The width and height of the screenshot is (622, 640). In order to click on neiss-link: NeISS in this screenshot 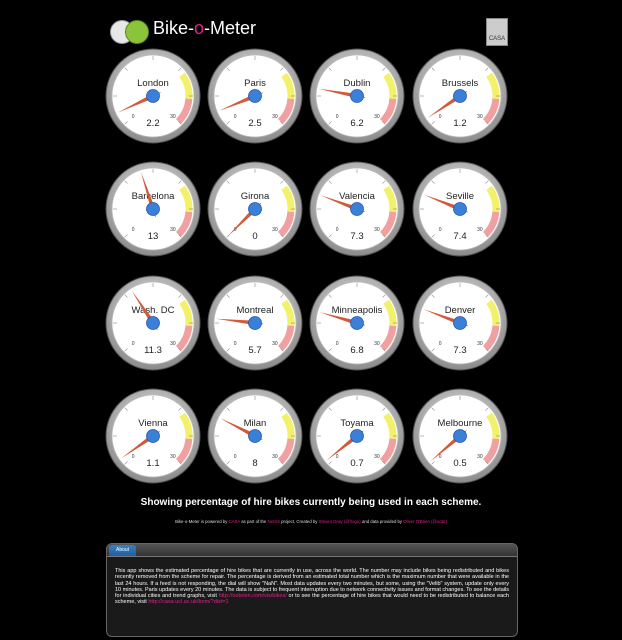, I will do `click(273, 521)`.